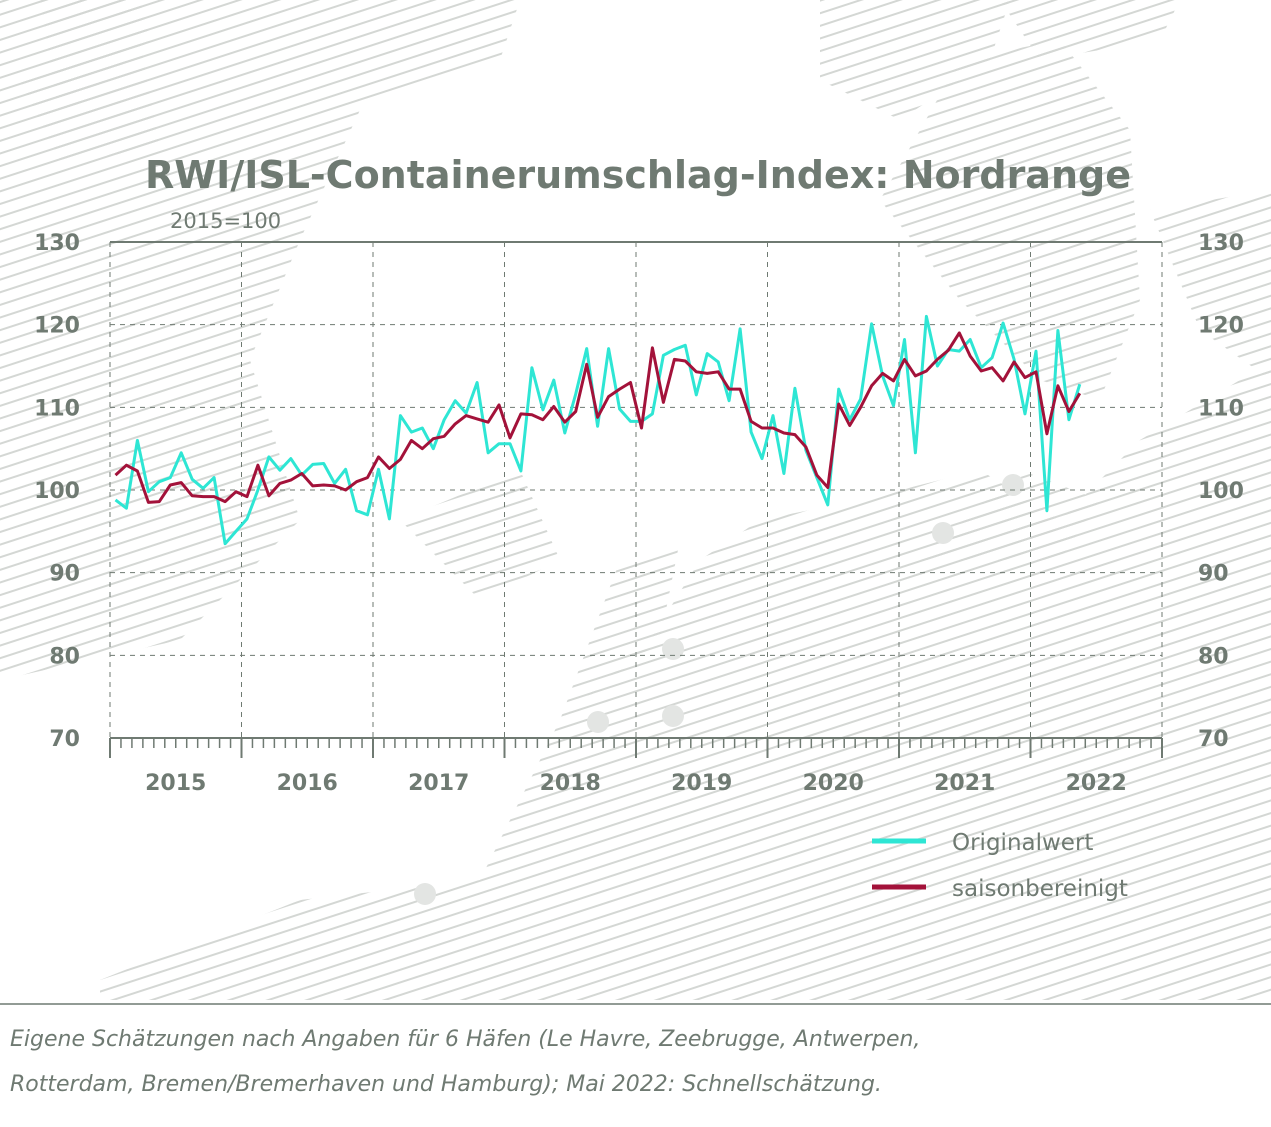  I want to click on y-tick-label-right: 100, so click(1221, 491).